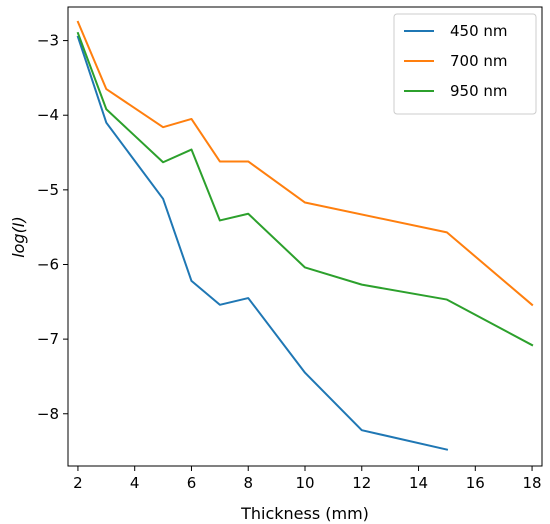 The image size is (550, 524). What do you see at coordinates (479, 91) in the screenshot?
I see `legend-label: 950 nm` at bounding box center [479, 91].